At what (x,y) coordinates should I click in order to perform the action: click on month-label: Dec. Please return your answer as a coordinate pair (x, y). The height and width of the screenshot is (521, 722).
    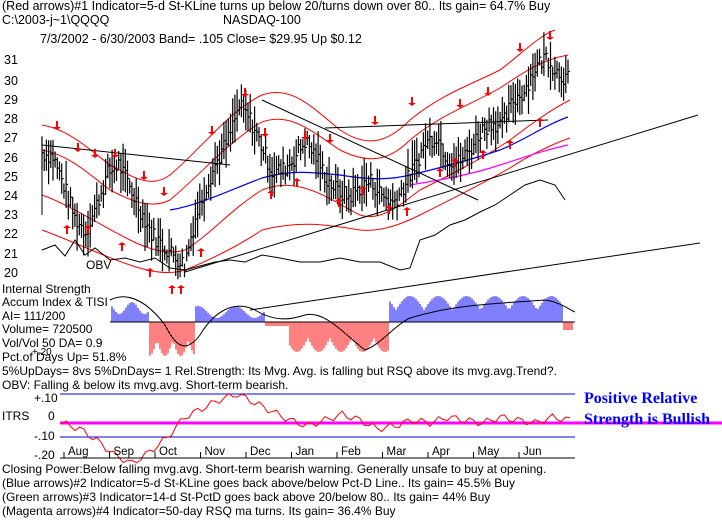
    Looking at the image, I should click on (260, 452).